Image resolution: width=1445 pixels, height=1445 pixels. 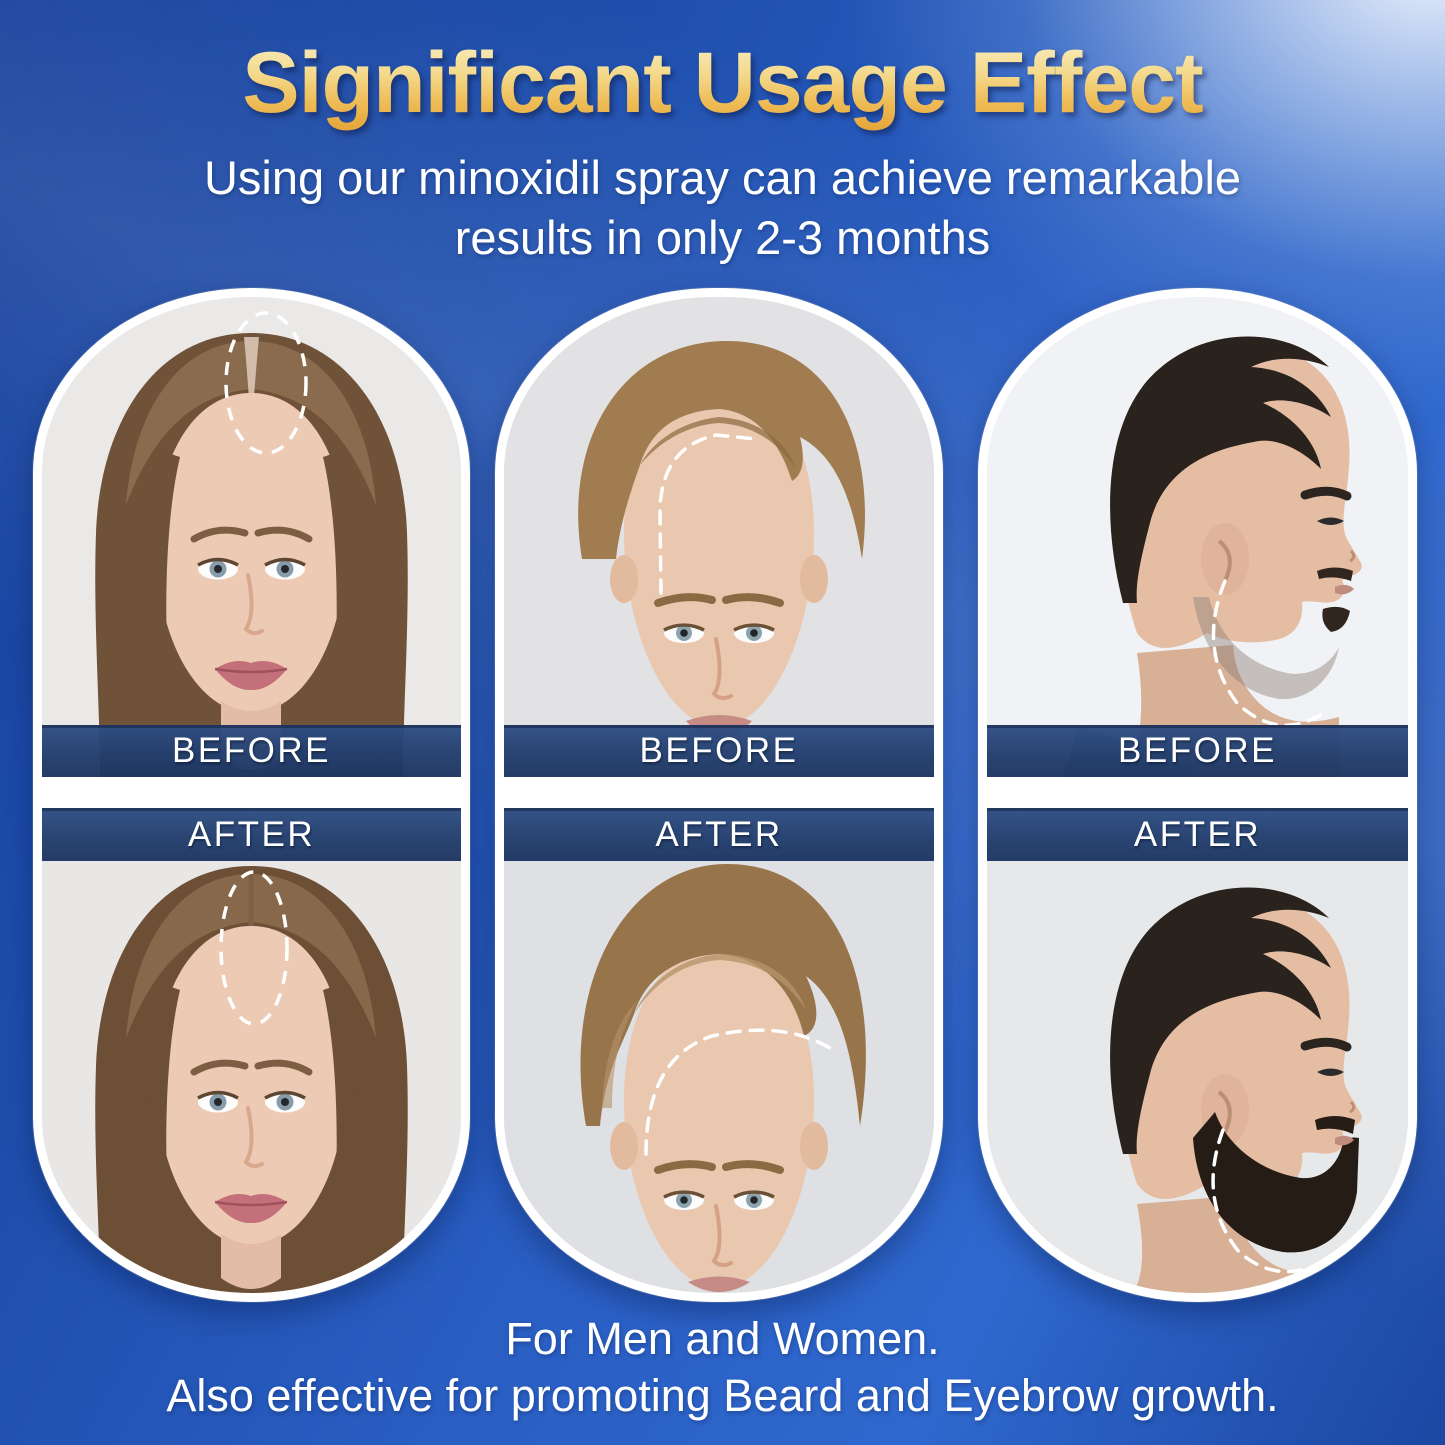 What do you see at coordinates (1270, 653) in the screenshot?
I see `beard-area-outline-before` at bounding box center [1270, 653].